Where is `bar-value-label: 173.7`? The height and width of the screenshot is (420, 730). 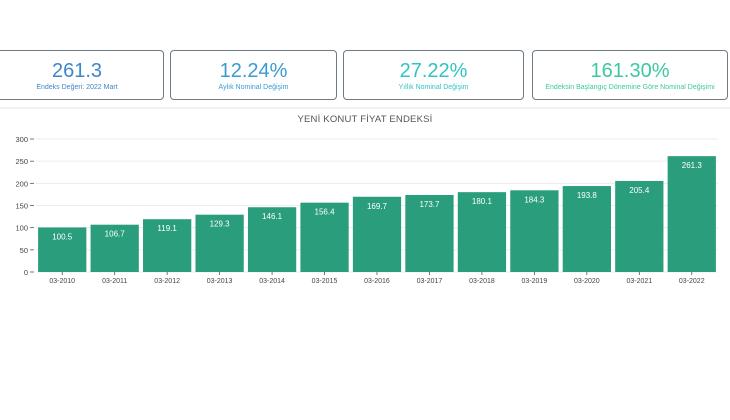
bar-value-label: 173.7 is located at coordinates (429, 204).